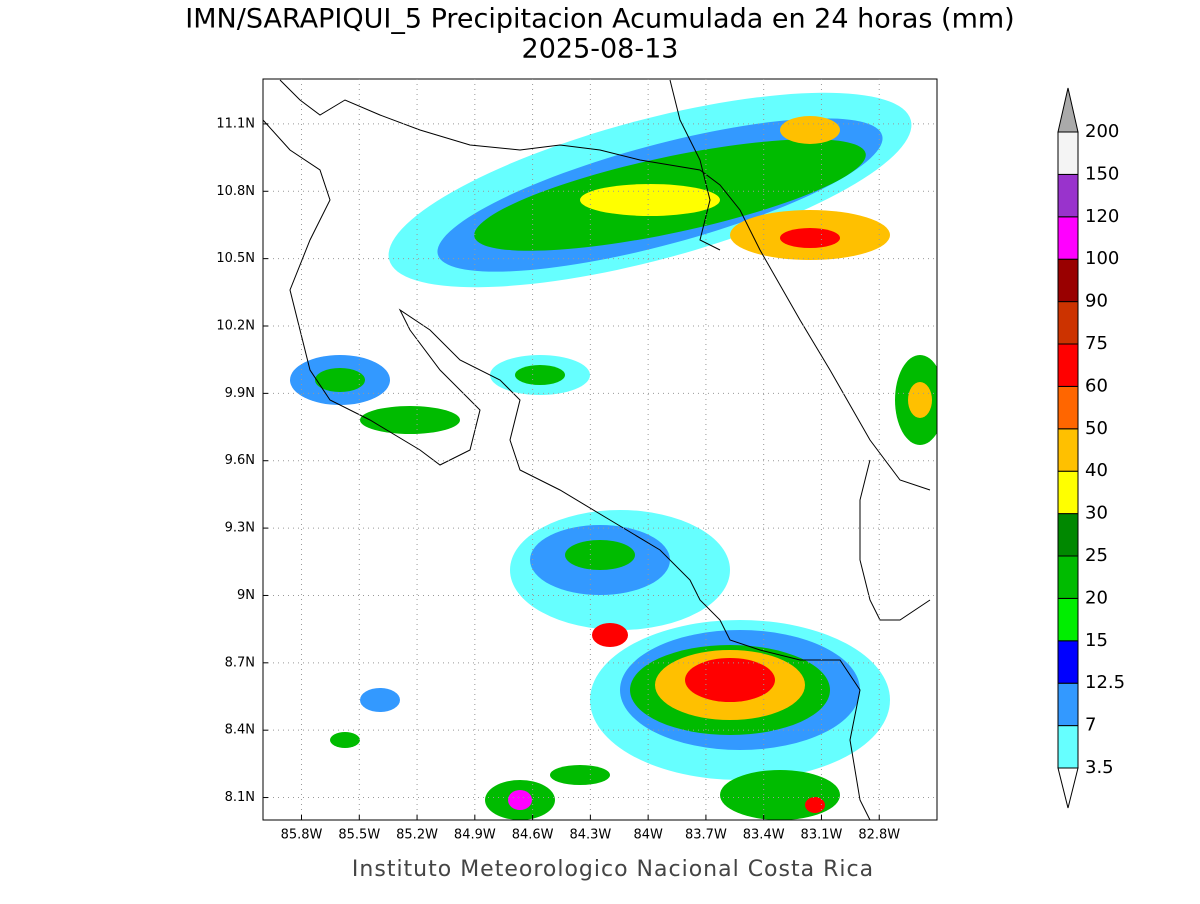 The width and height of the screenshot is (1200, 904). Describe the element at coordinates (1096, 513) in the screenshot. I see `colorbar-label: 30` at that location.